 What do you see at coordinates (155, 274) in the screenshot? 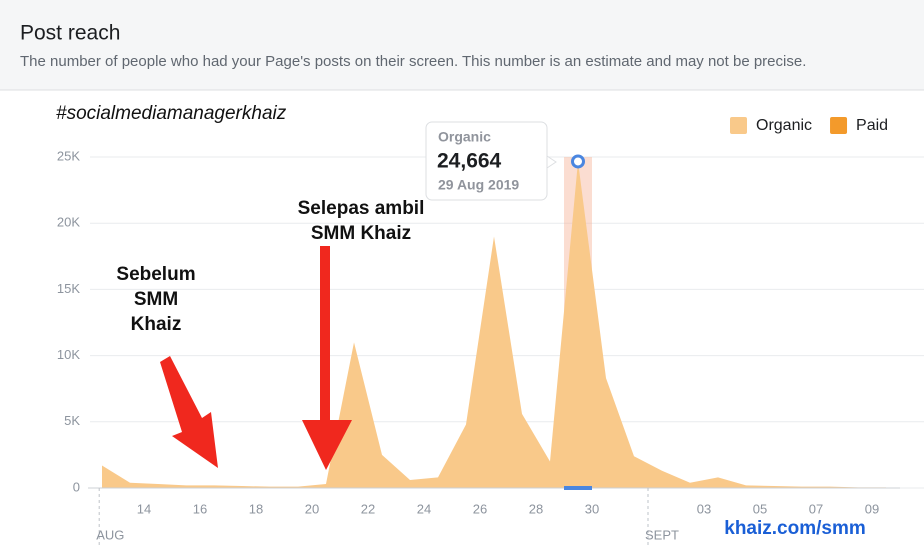
I see `annotation-line: Sebelum` at bounding box center [155, 274].